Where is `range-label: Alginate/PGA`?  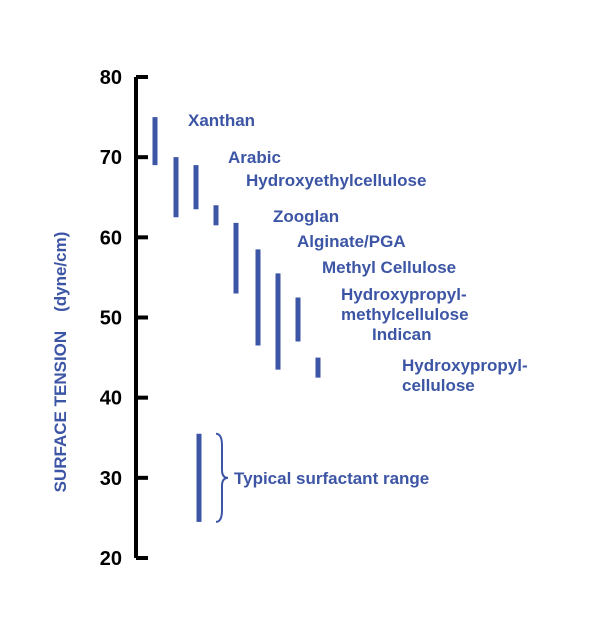
range-label: Alginate/PGA is located at coordinates (351, 241).